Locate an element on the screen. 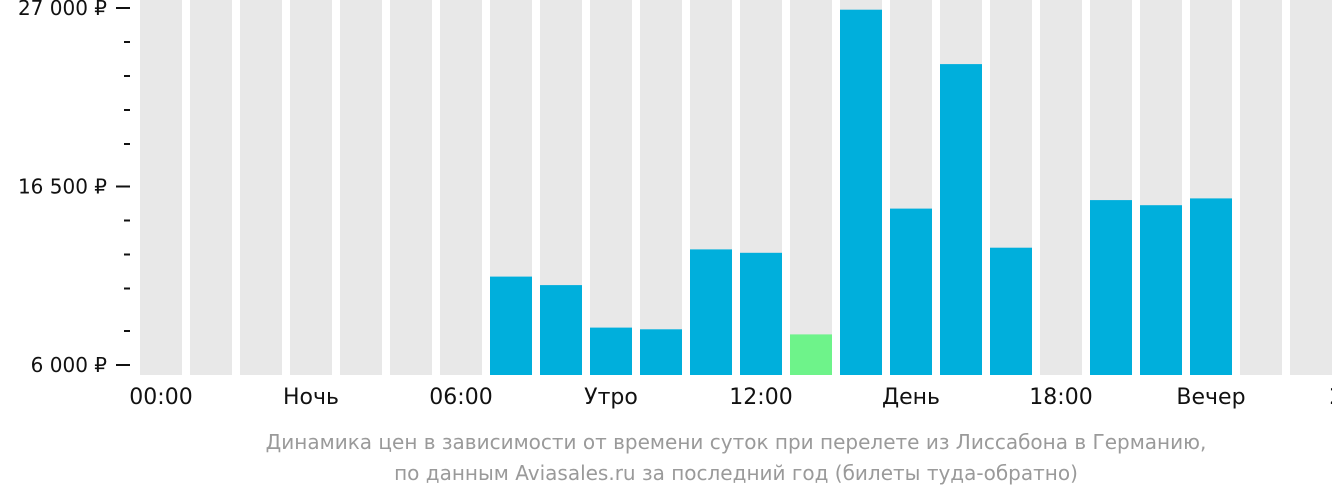  x-tick-label: День is located at coordinates (911, 397).